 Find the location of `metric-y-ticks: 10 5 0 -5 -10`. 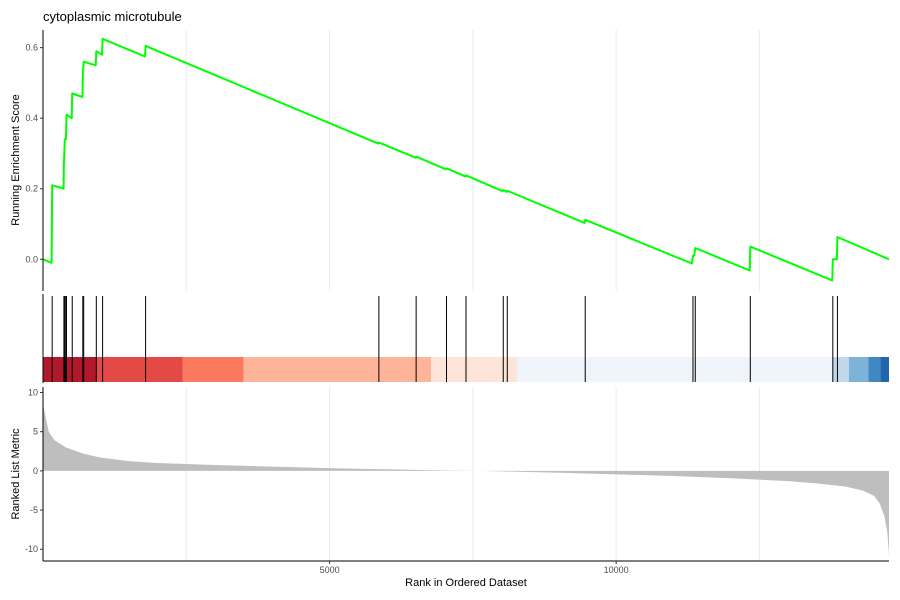

metric-y-ticks: 10 5 0 -5 -10 is located at coordinates (34, 470).